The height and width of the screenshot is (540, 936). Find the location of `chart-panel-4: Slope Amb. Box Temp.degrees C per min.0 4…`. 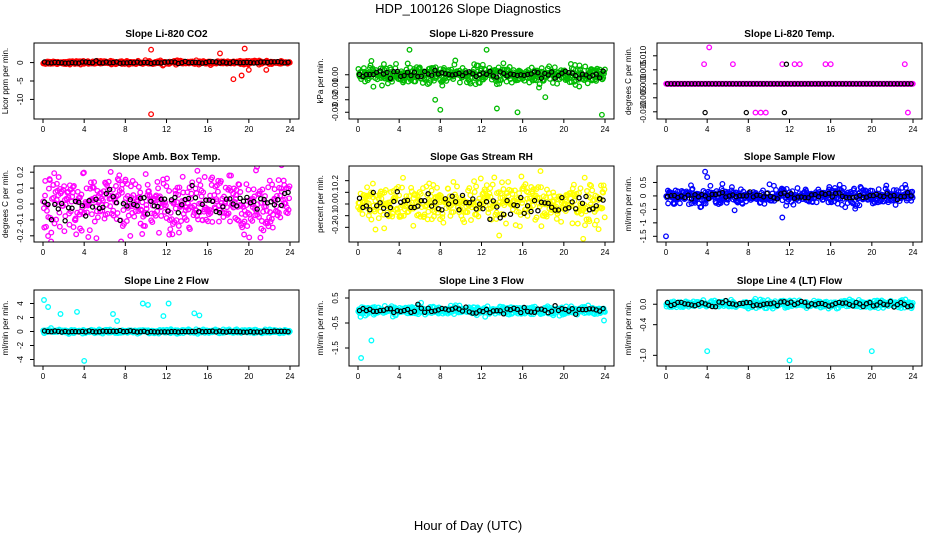

chart-panel-4: Slope Amb. Box Temp.degrees C per min.0 4… is located at coordinates (150, 204).